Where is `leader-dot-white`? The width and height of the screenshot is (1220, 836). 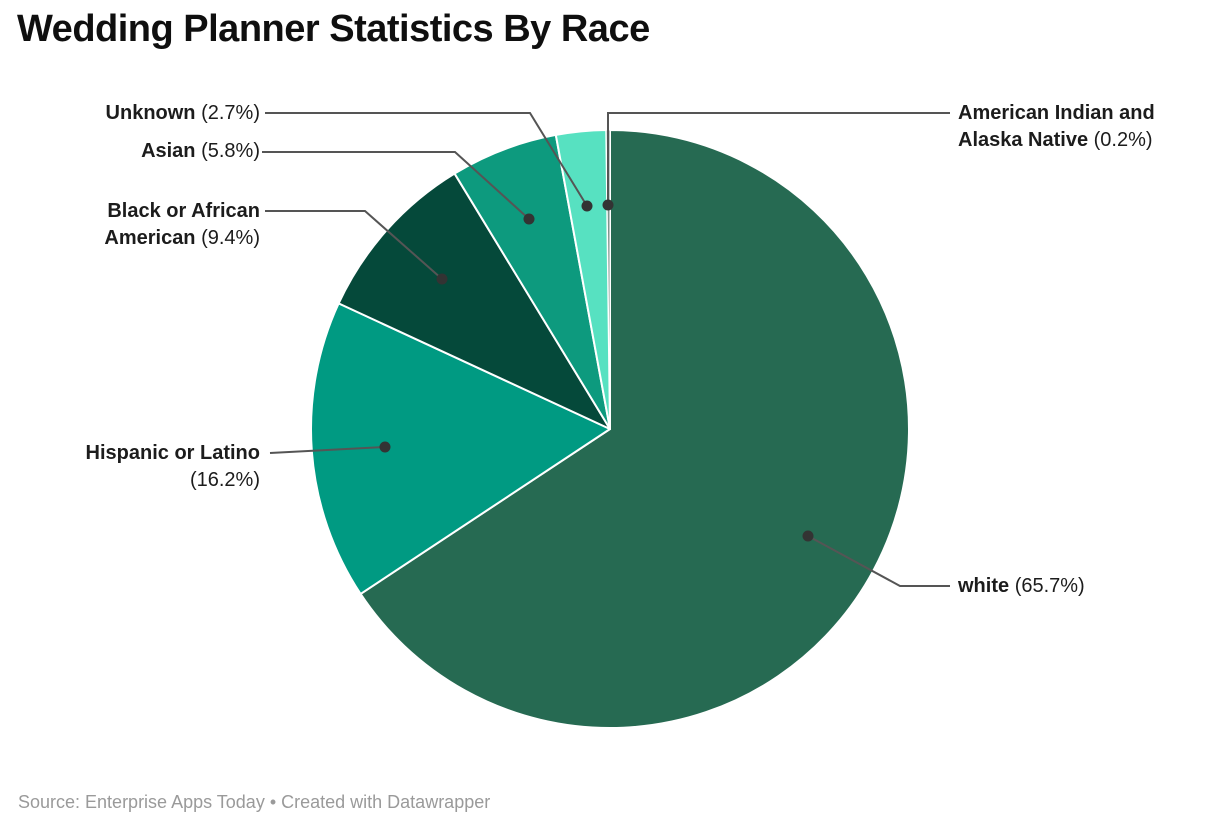
leader-dot-white is located at coordinates (808, 536).